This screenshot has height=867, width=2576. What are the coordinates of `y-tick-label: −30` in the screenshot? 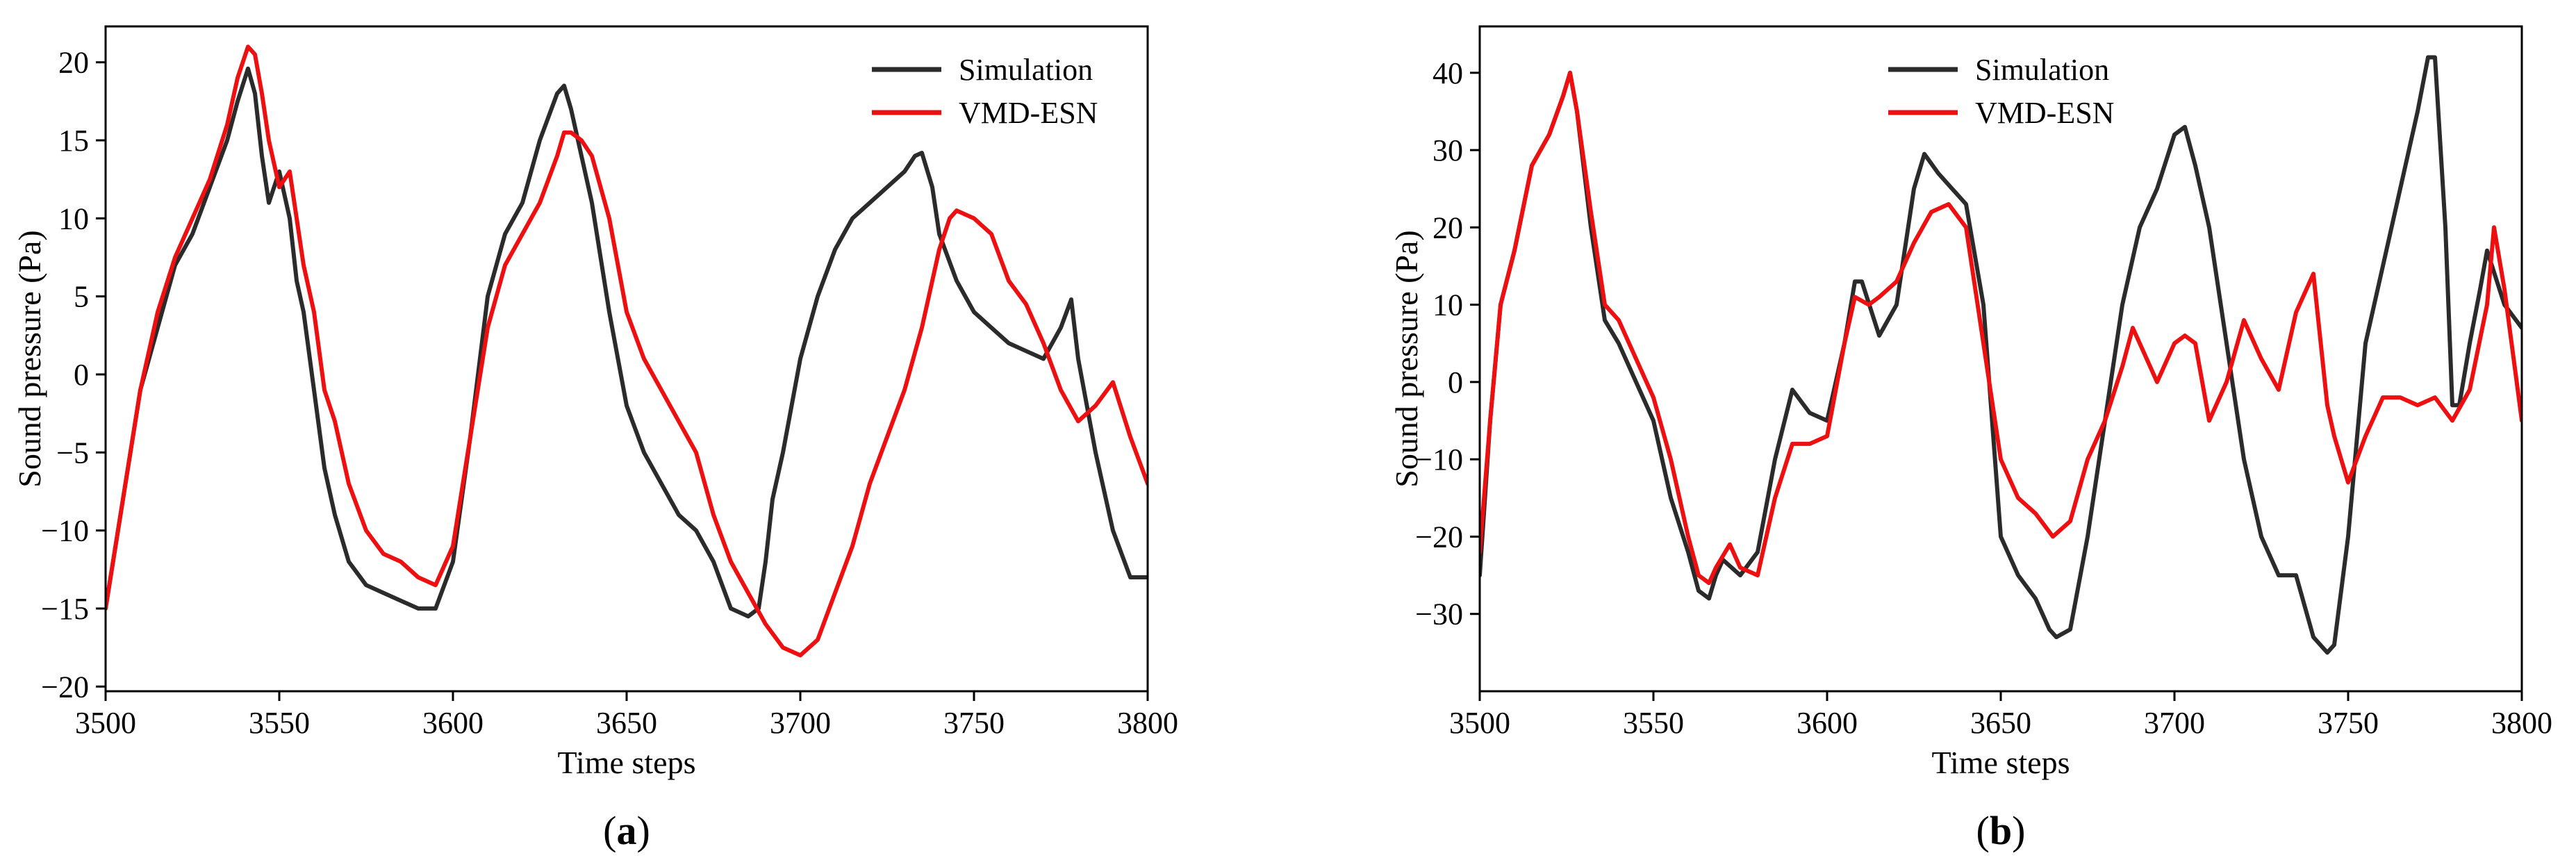 It's located at (1439, 614).